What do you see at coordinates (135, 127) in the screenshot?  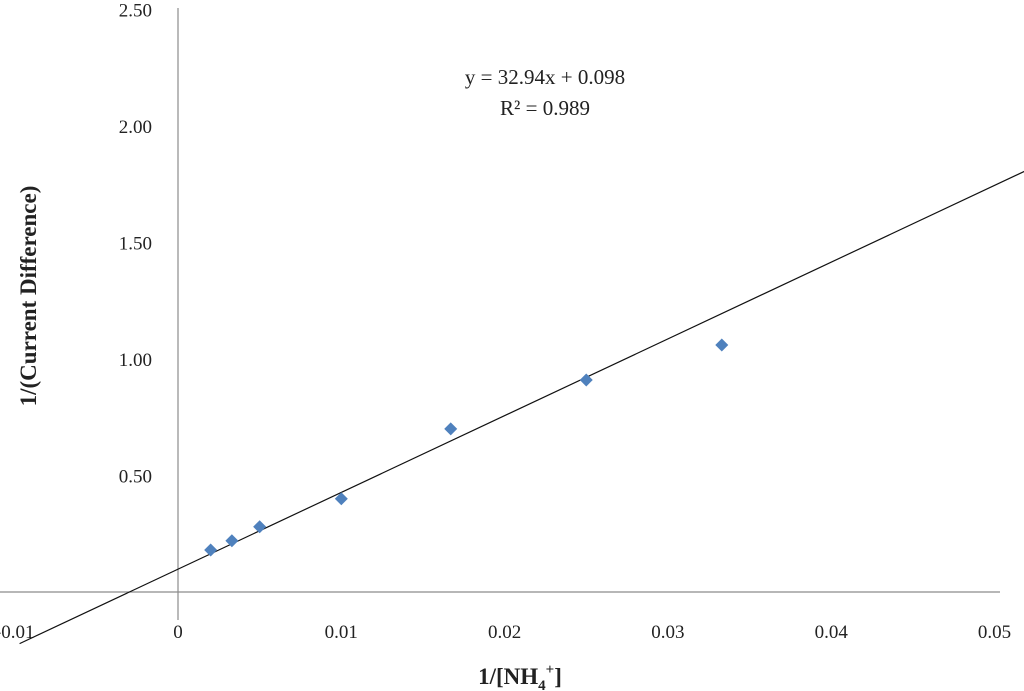 I see `y-tick-label: 2.00` at bounding box center [135, 127].